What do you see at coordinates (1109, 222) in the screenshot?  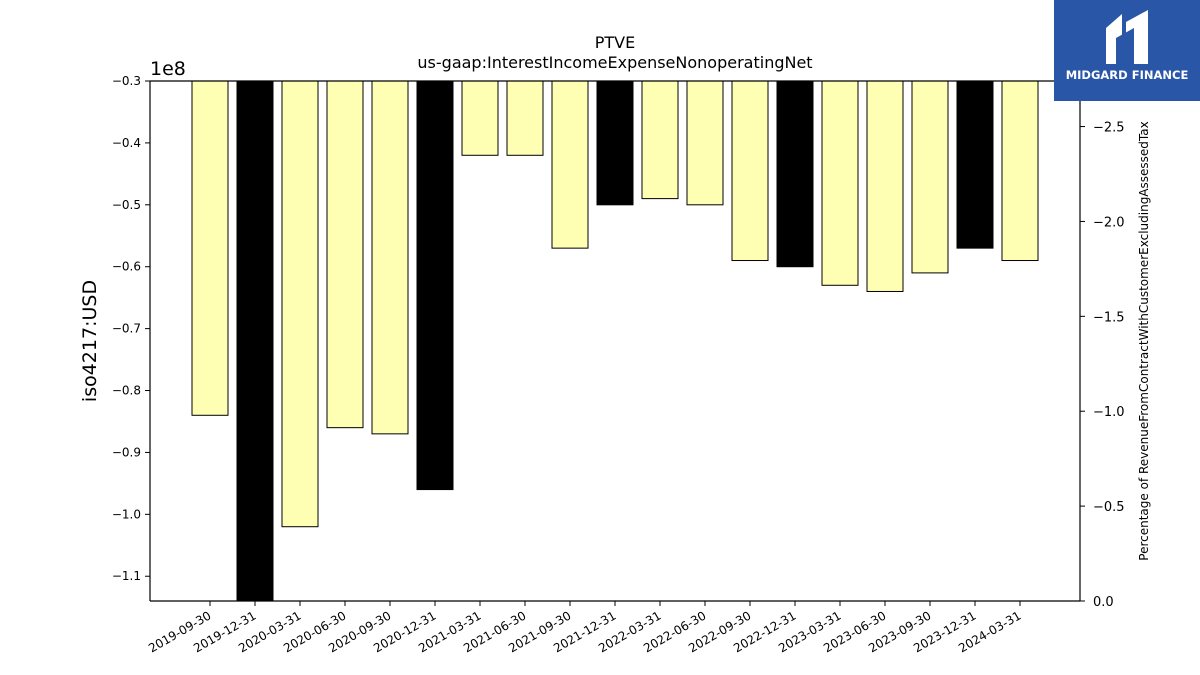 I see `y2-tick-label: −2.0` at bounding box center [1109, 222].